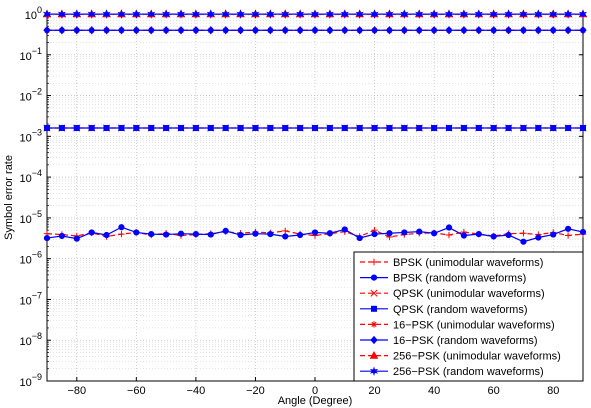 The width and height of the screenshot is (591, 408). What do you see at coordinates (459, 279) in the screenshot?
I see `legend-label: BPSK (random waveforms)` at bounding box center [459, 279].